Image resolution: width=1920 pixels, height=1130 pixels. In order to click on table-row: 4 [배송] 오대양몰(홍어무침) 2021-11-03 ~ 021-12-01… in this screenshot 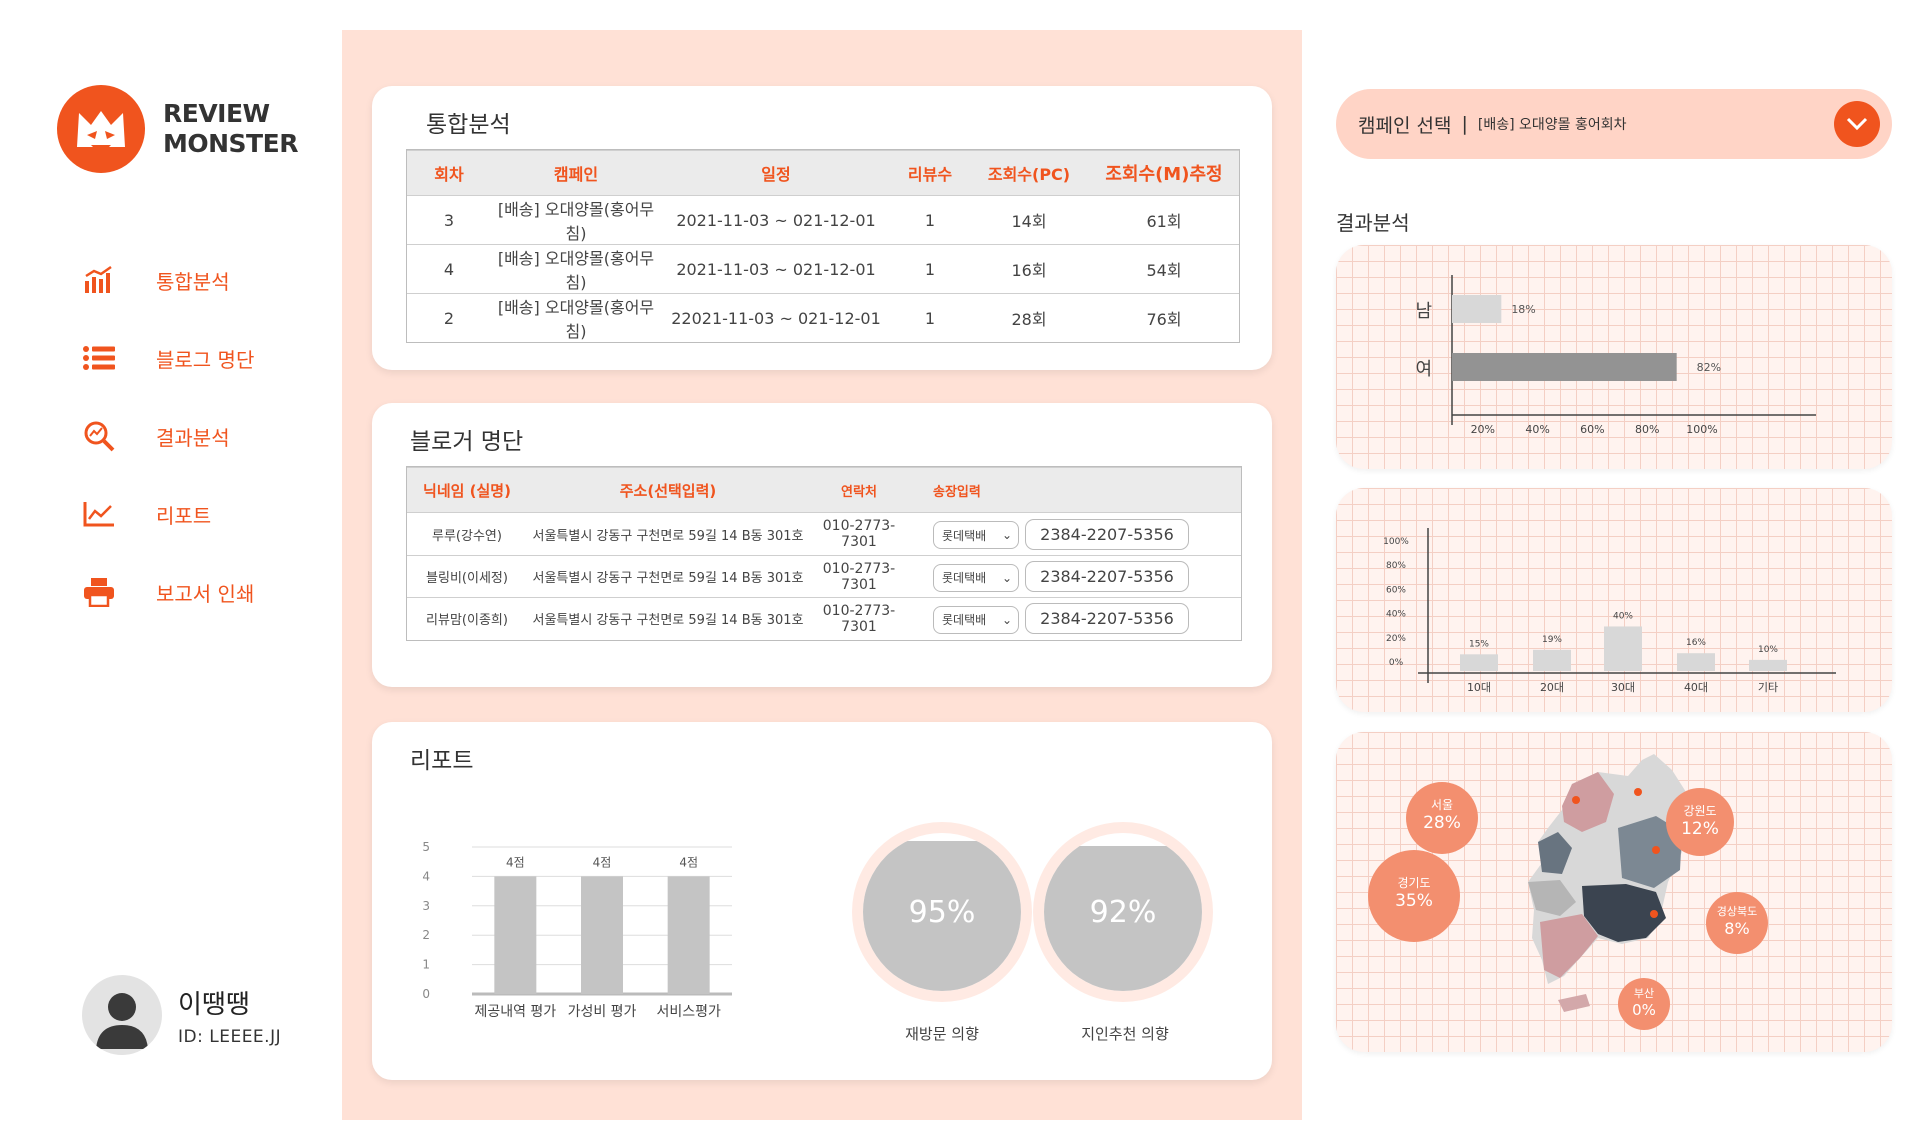, I will do `click(823, 269)`.